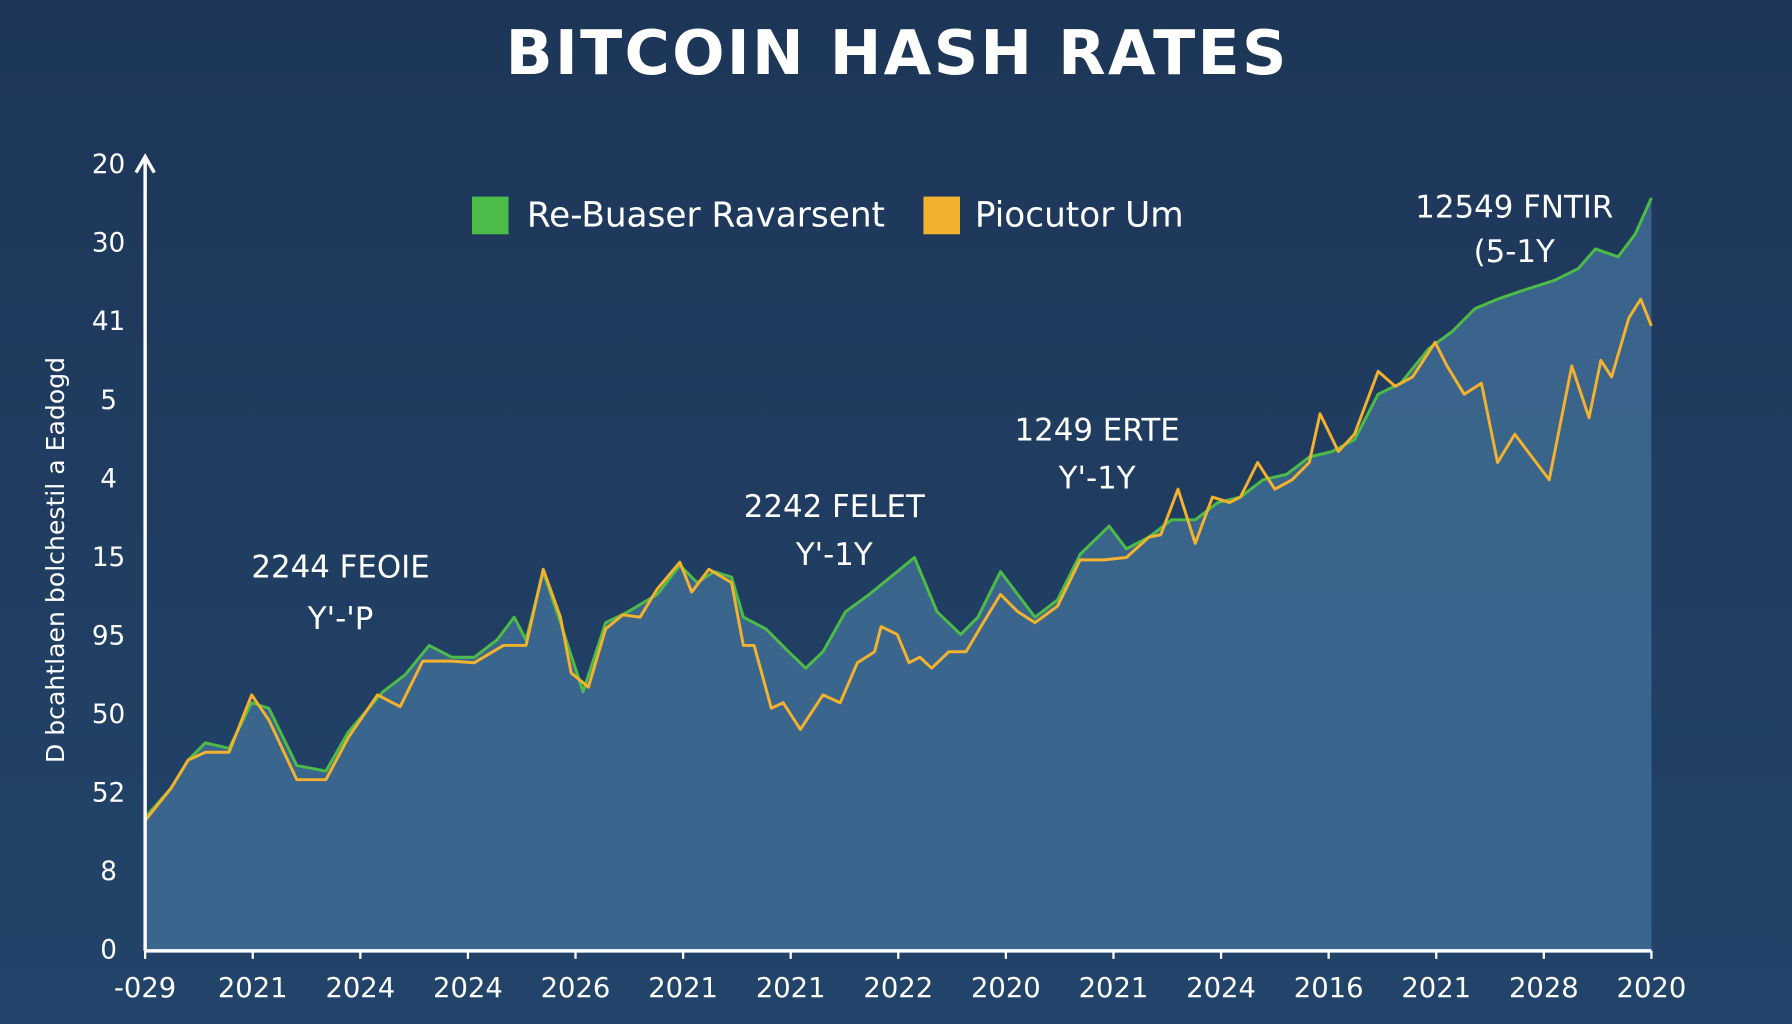 The image size is (1792, 1024). Describe the element at coordinates (1514, 208) in the screenshot. I see `annotation: 12549 FNTIR` at that location.